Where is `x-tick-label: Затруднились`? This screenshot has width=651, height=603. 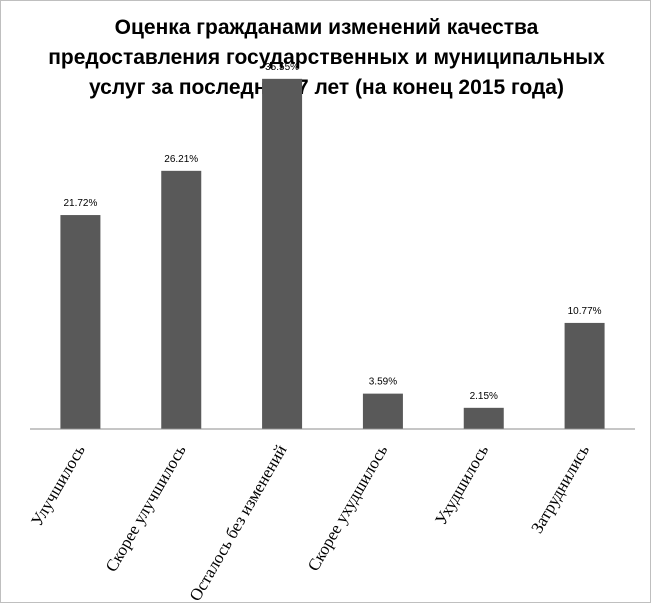
x-tick-label: Затруднились is located at coordinates (560, 488).